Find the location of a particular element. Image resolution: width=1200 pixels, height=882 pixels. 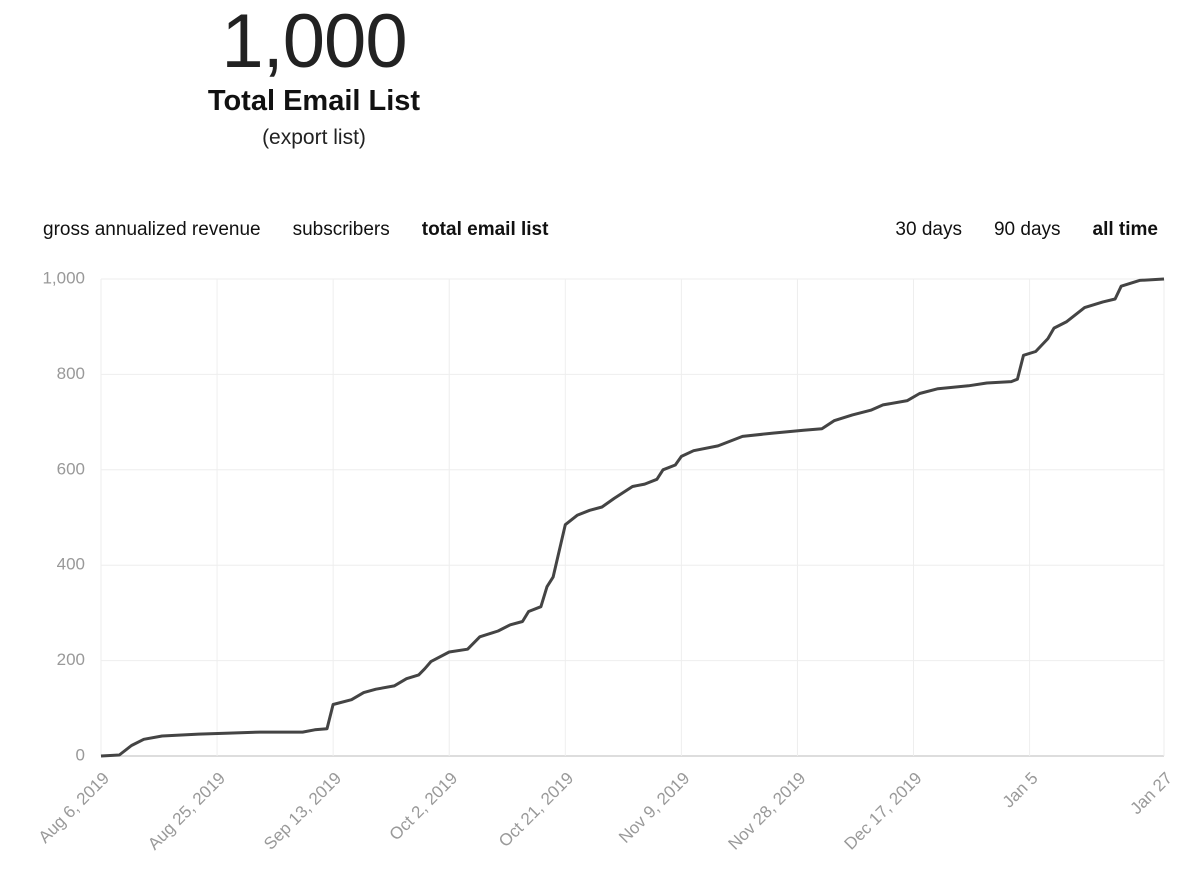

tab: all time is located at coordinates (1125, 229).